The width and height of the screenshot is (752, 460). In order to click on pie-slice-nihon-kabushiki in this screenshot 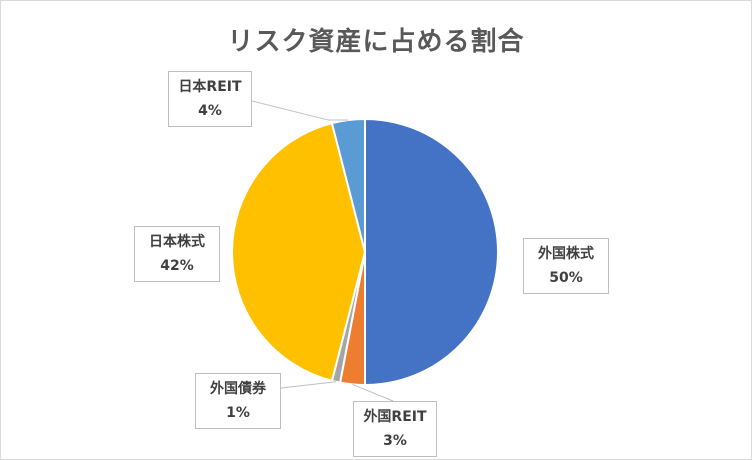, I will do `click(299, 252)`.